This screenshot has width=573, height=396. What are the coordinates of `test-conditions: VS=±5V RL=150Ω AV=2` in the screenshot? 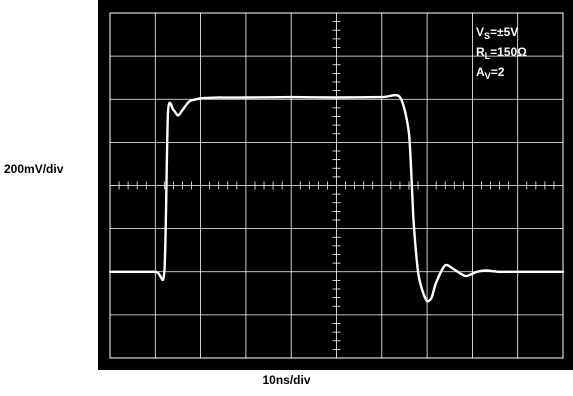 It's located at (501, 53).